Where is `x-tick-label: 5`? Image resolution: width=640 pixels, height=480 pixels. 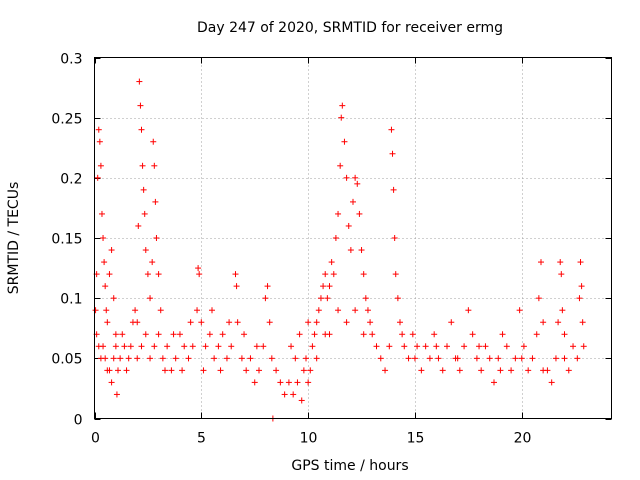
x-tick-label: 5 is located at coordinates (201, 439).